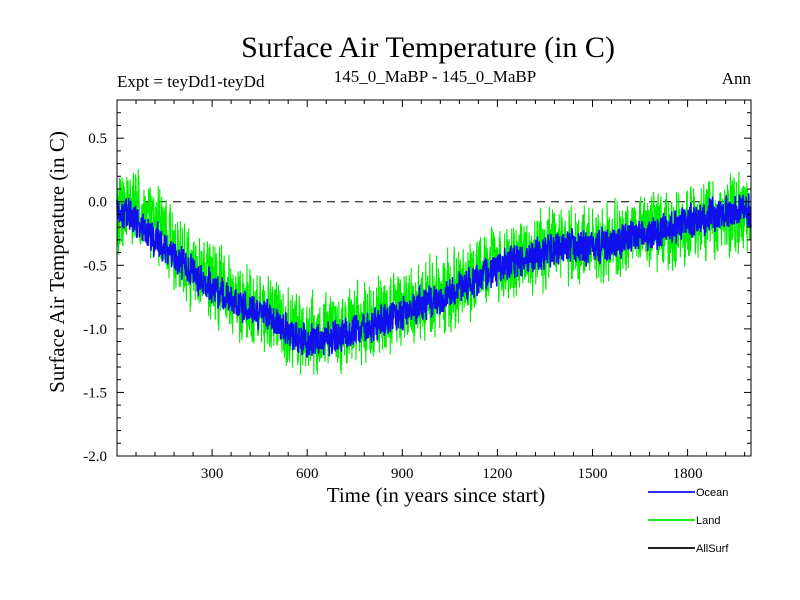 The width and height of the screenshot is (800, 600). I want to click on chart-title: Surface Air Temperature (in C), so click(428, 47).